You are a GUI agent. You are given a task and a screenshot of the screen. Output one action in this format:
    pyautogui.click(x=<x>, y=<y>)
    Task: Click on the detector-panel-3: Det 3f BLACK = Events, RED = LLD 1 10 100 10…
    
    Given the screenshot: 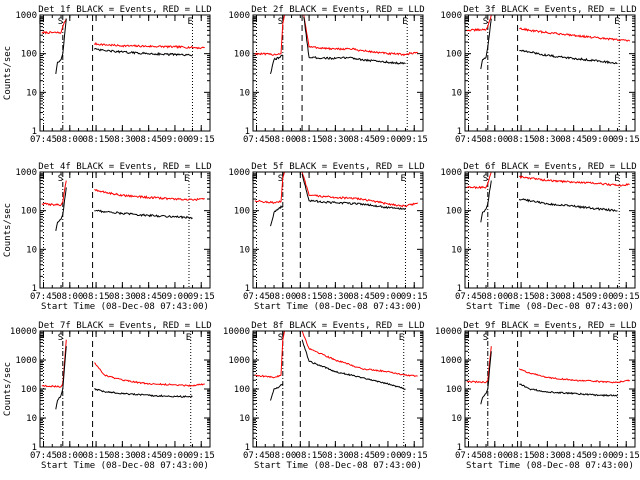 What is the action you would take?
    pyautogui.click(x=539, y=75)
    